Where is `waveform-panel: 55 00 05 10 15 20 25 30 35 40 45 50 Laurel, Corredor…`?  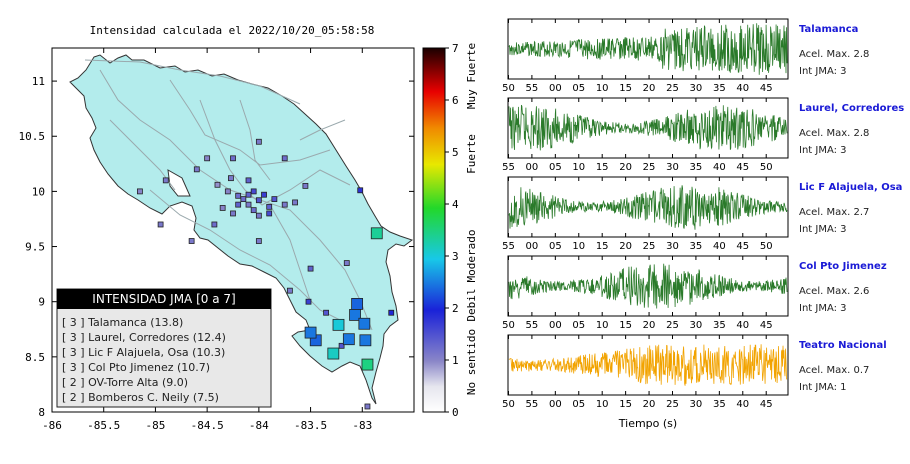 waveform-panel: 55 00 05 10 15 20 25 30 35 40 45 50 Laurel, Corredor… is located at coordinates (703, 135).